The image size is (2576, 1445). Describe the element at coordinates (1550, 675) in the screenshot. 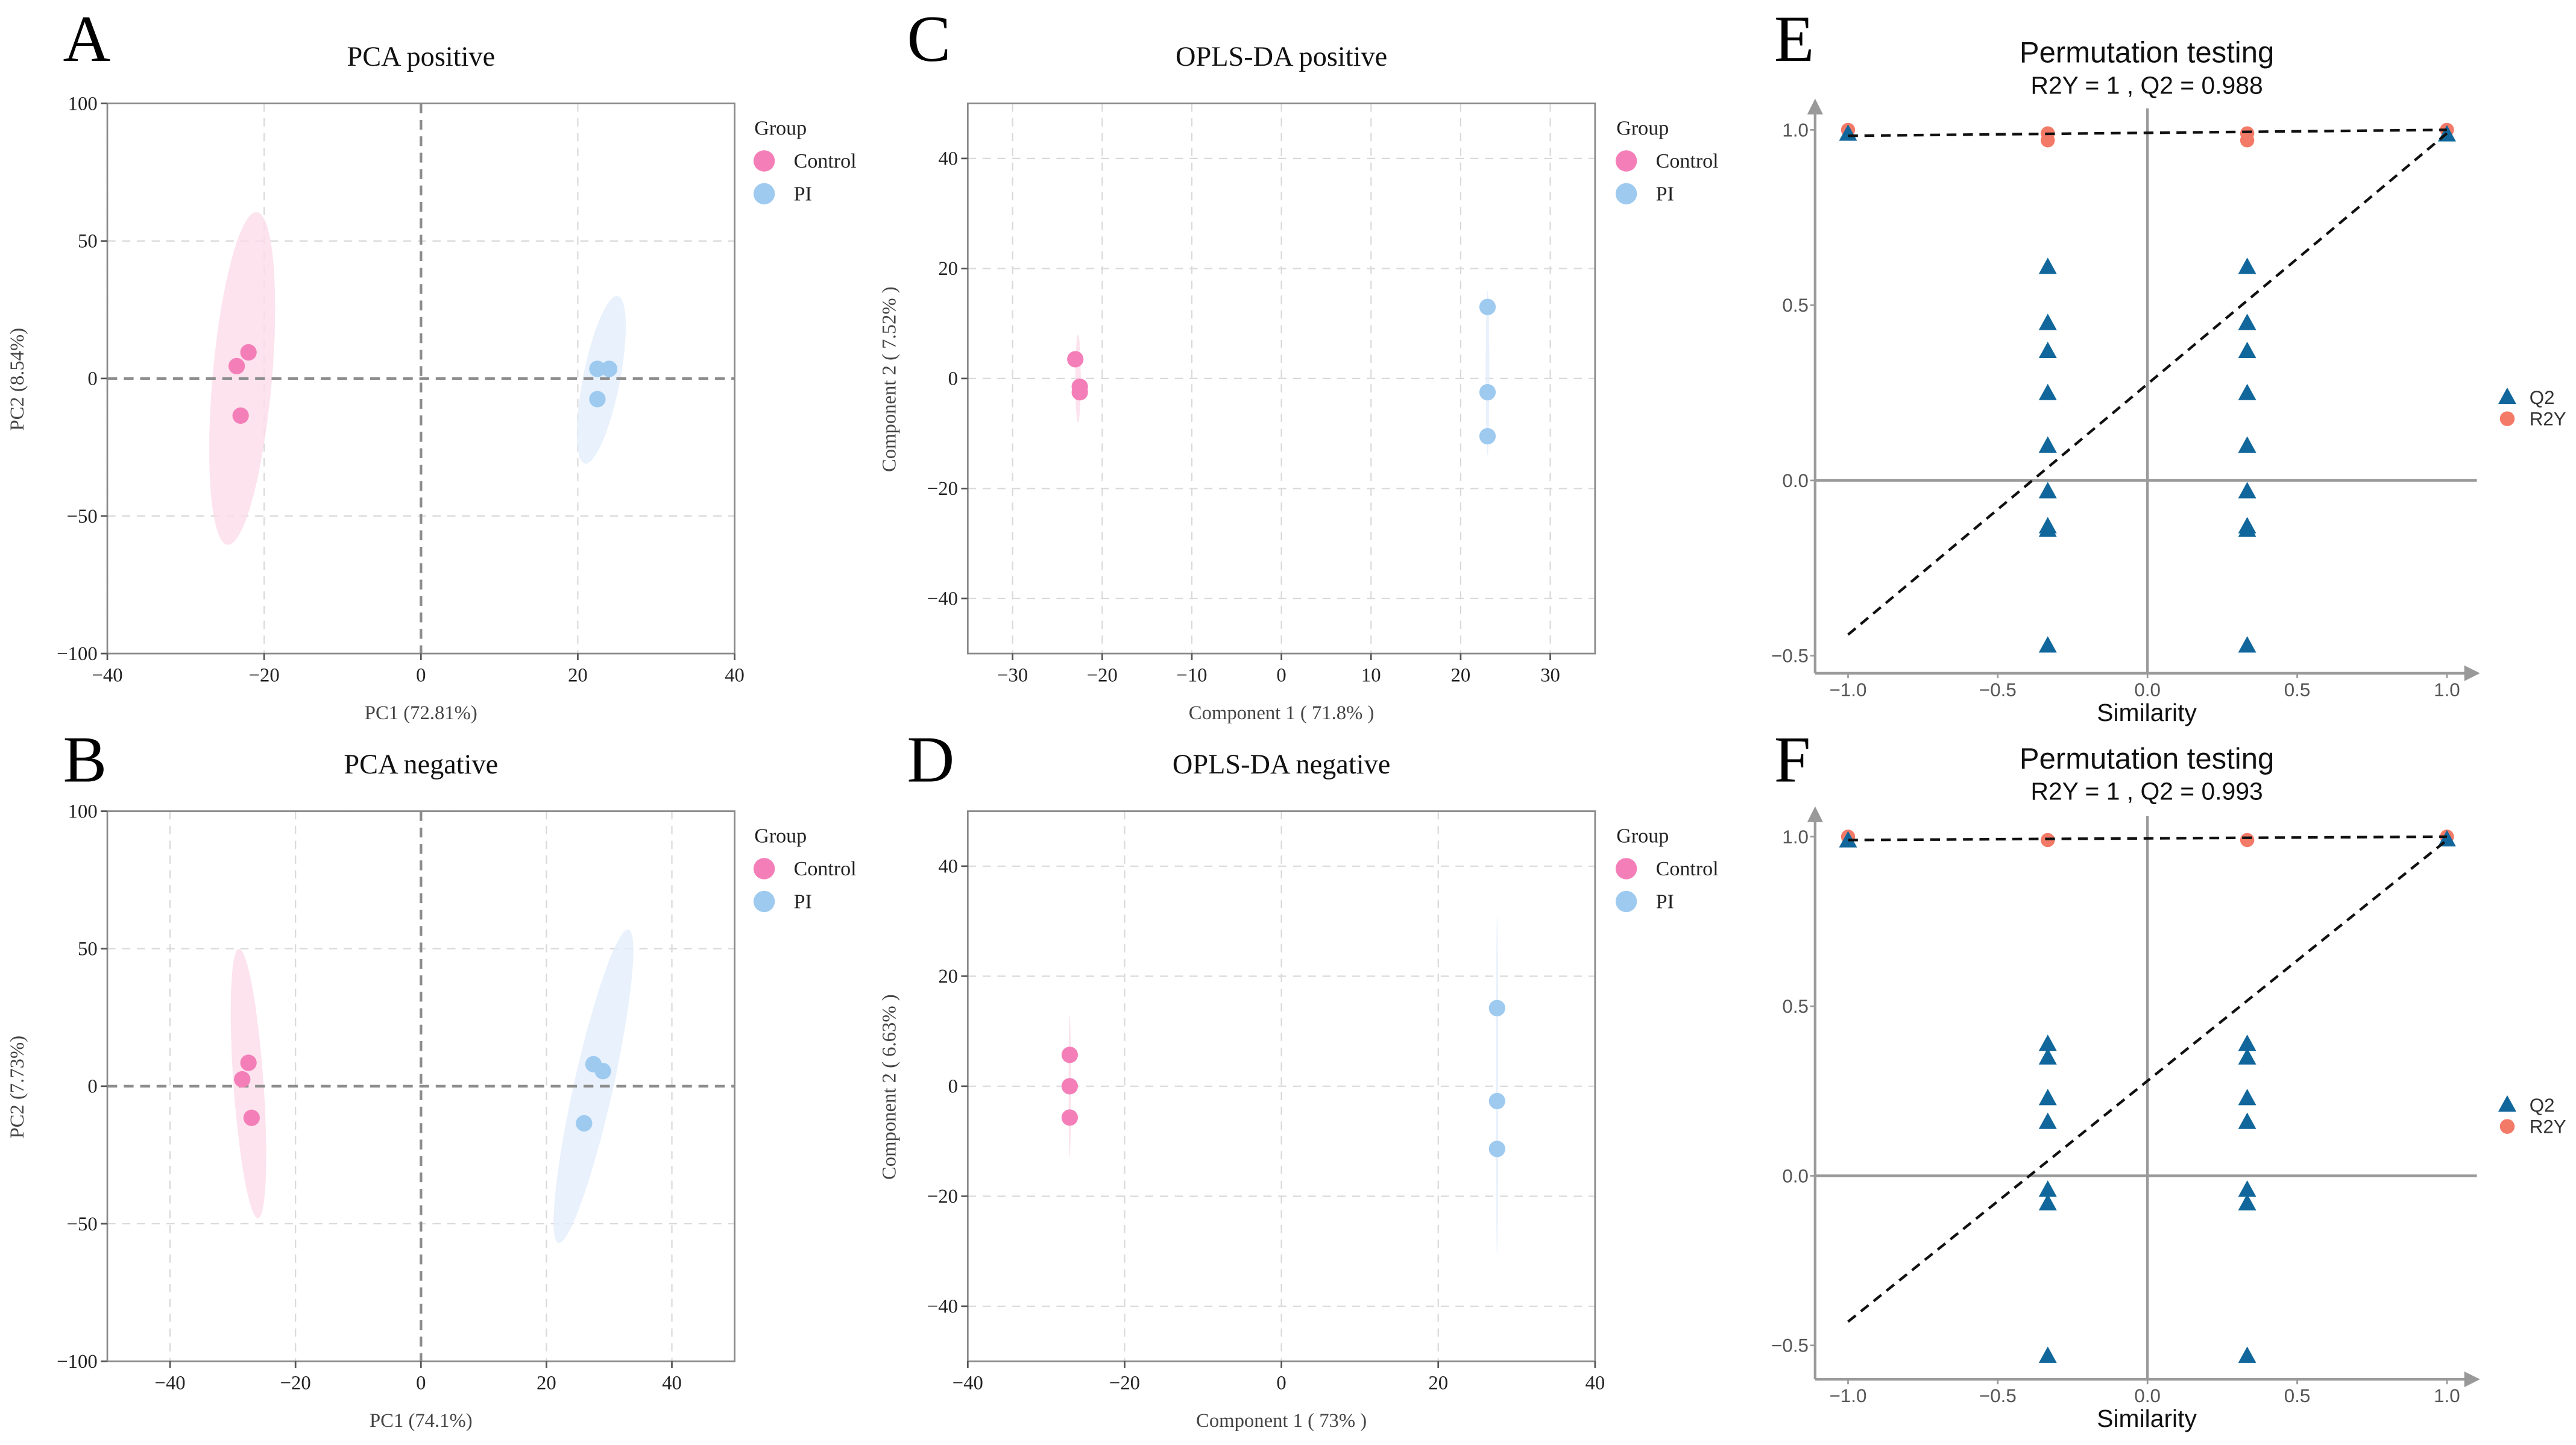

I see `x-tick-label: 30` at that location.